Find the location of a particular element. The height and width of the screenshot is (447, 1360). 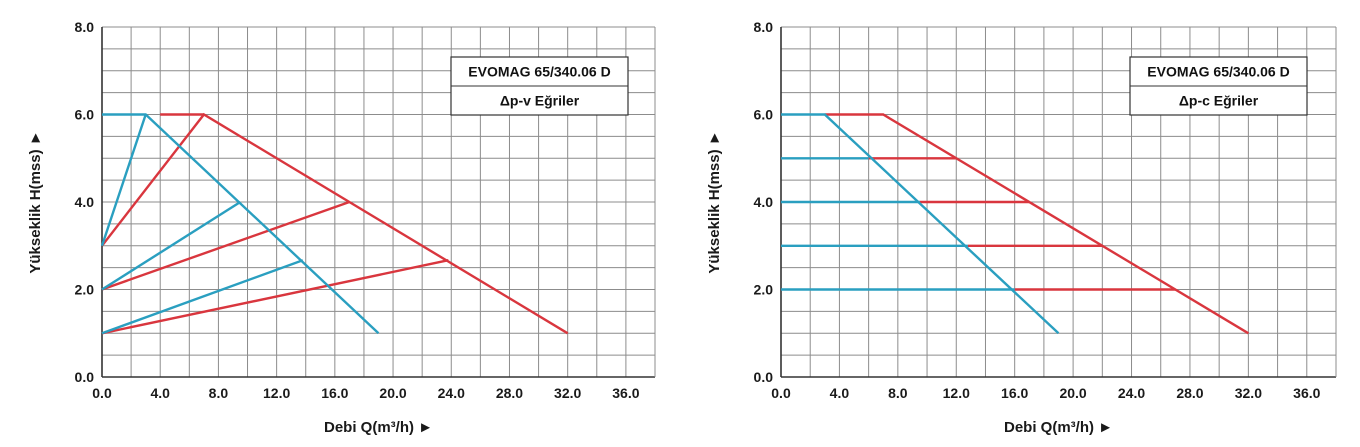

curve-type: Δp-v Eğriler is located at coordinates (540, 101).